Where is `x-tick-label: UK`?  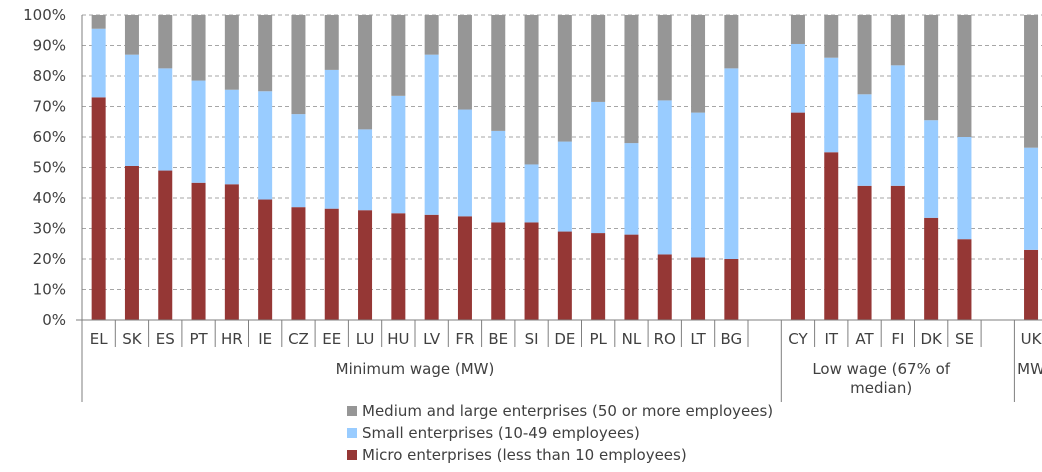
x-tick-label: UK is located at coordinates (1031, 339).